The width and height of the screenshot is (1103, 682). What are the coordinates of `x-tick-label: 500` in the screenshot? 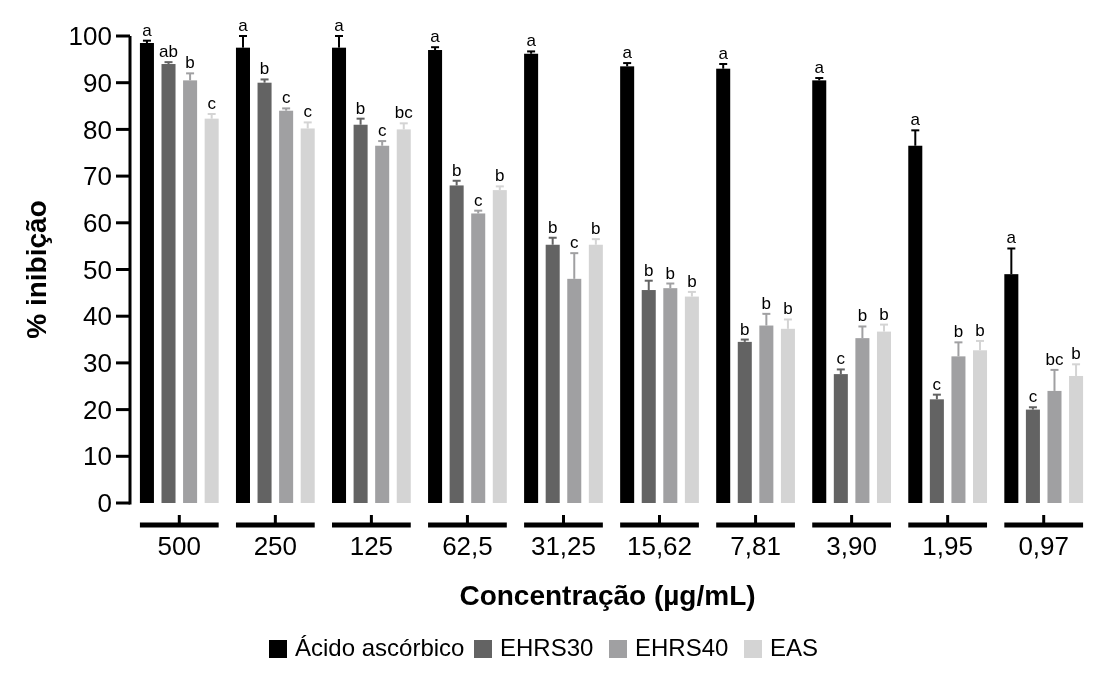 It's located at (179, 546).